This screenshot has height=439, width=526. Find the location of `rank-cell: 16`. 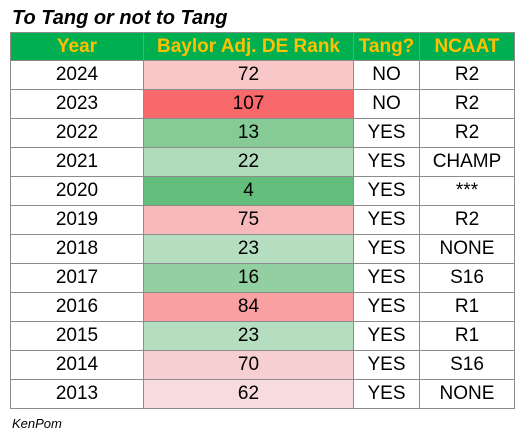

rank-cell: 16 is located at coordinates (248, 278).